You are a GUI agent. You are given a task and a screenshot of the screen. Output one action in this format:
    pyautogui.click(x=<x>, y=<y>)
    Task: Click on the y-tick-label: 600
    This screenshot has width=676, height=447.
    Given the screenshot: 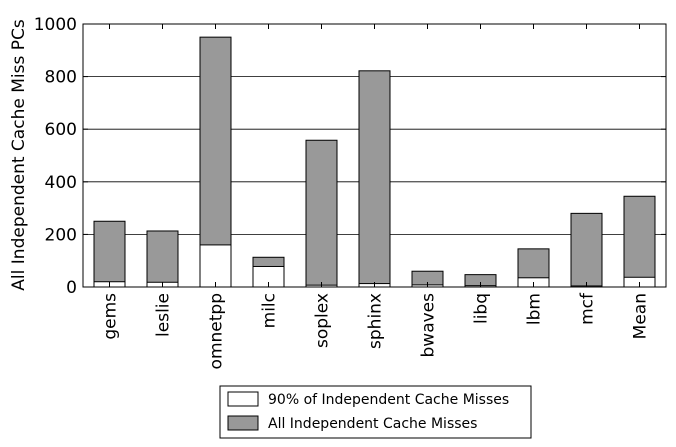 What is the action you would take?
    pyautogui.click(x=61, y=130)
    